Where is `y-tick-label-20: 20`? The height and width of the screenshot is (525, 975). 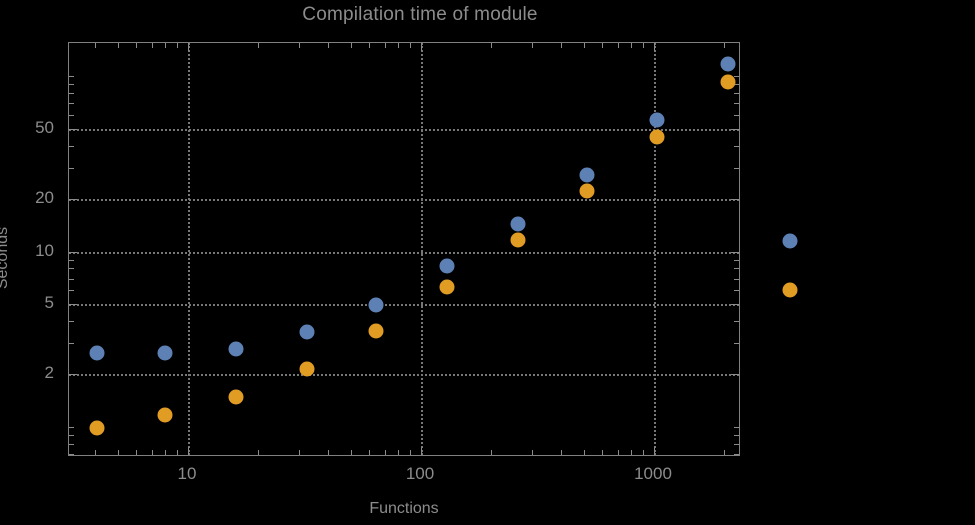 y-tick-label-20: 20 is located at coordinates (44, 197).